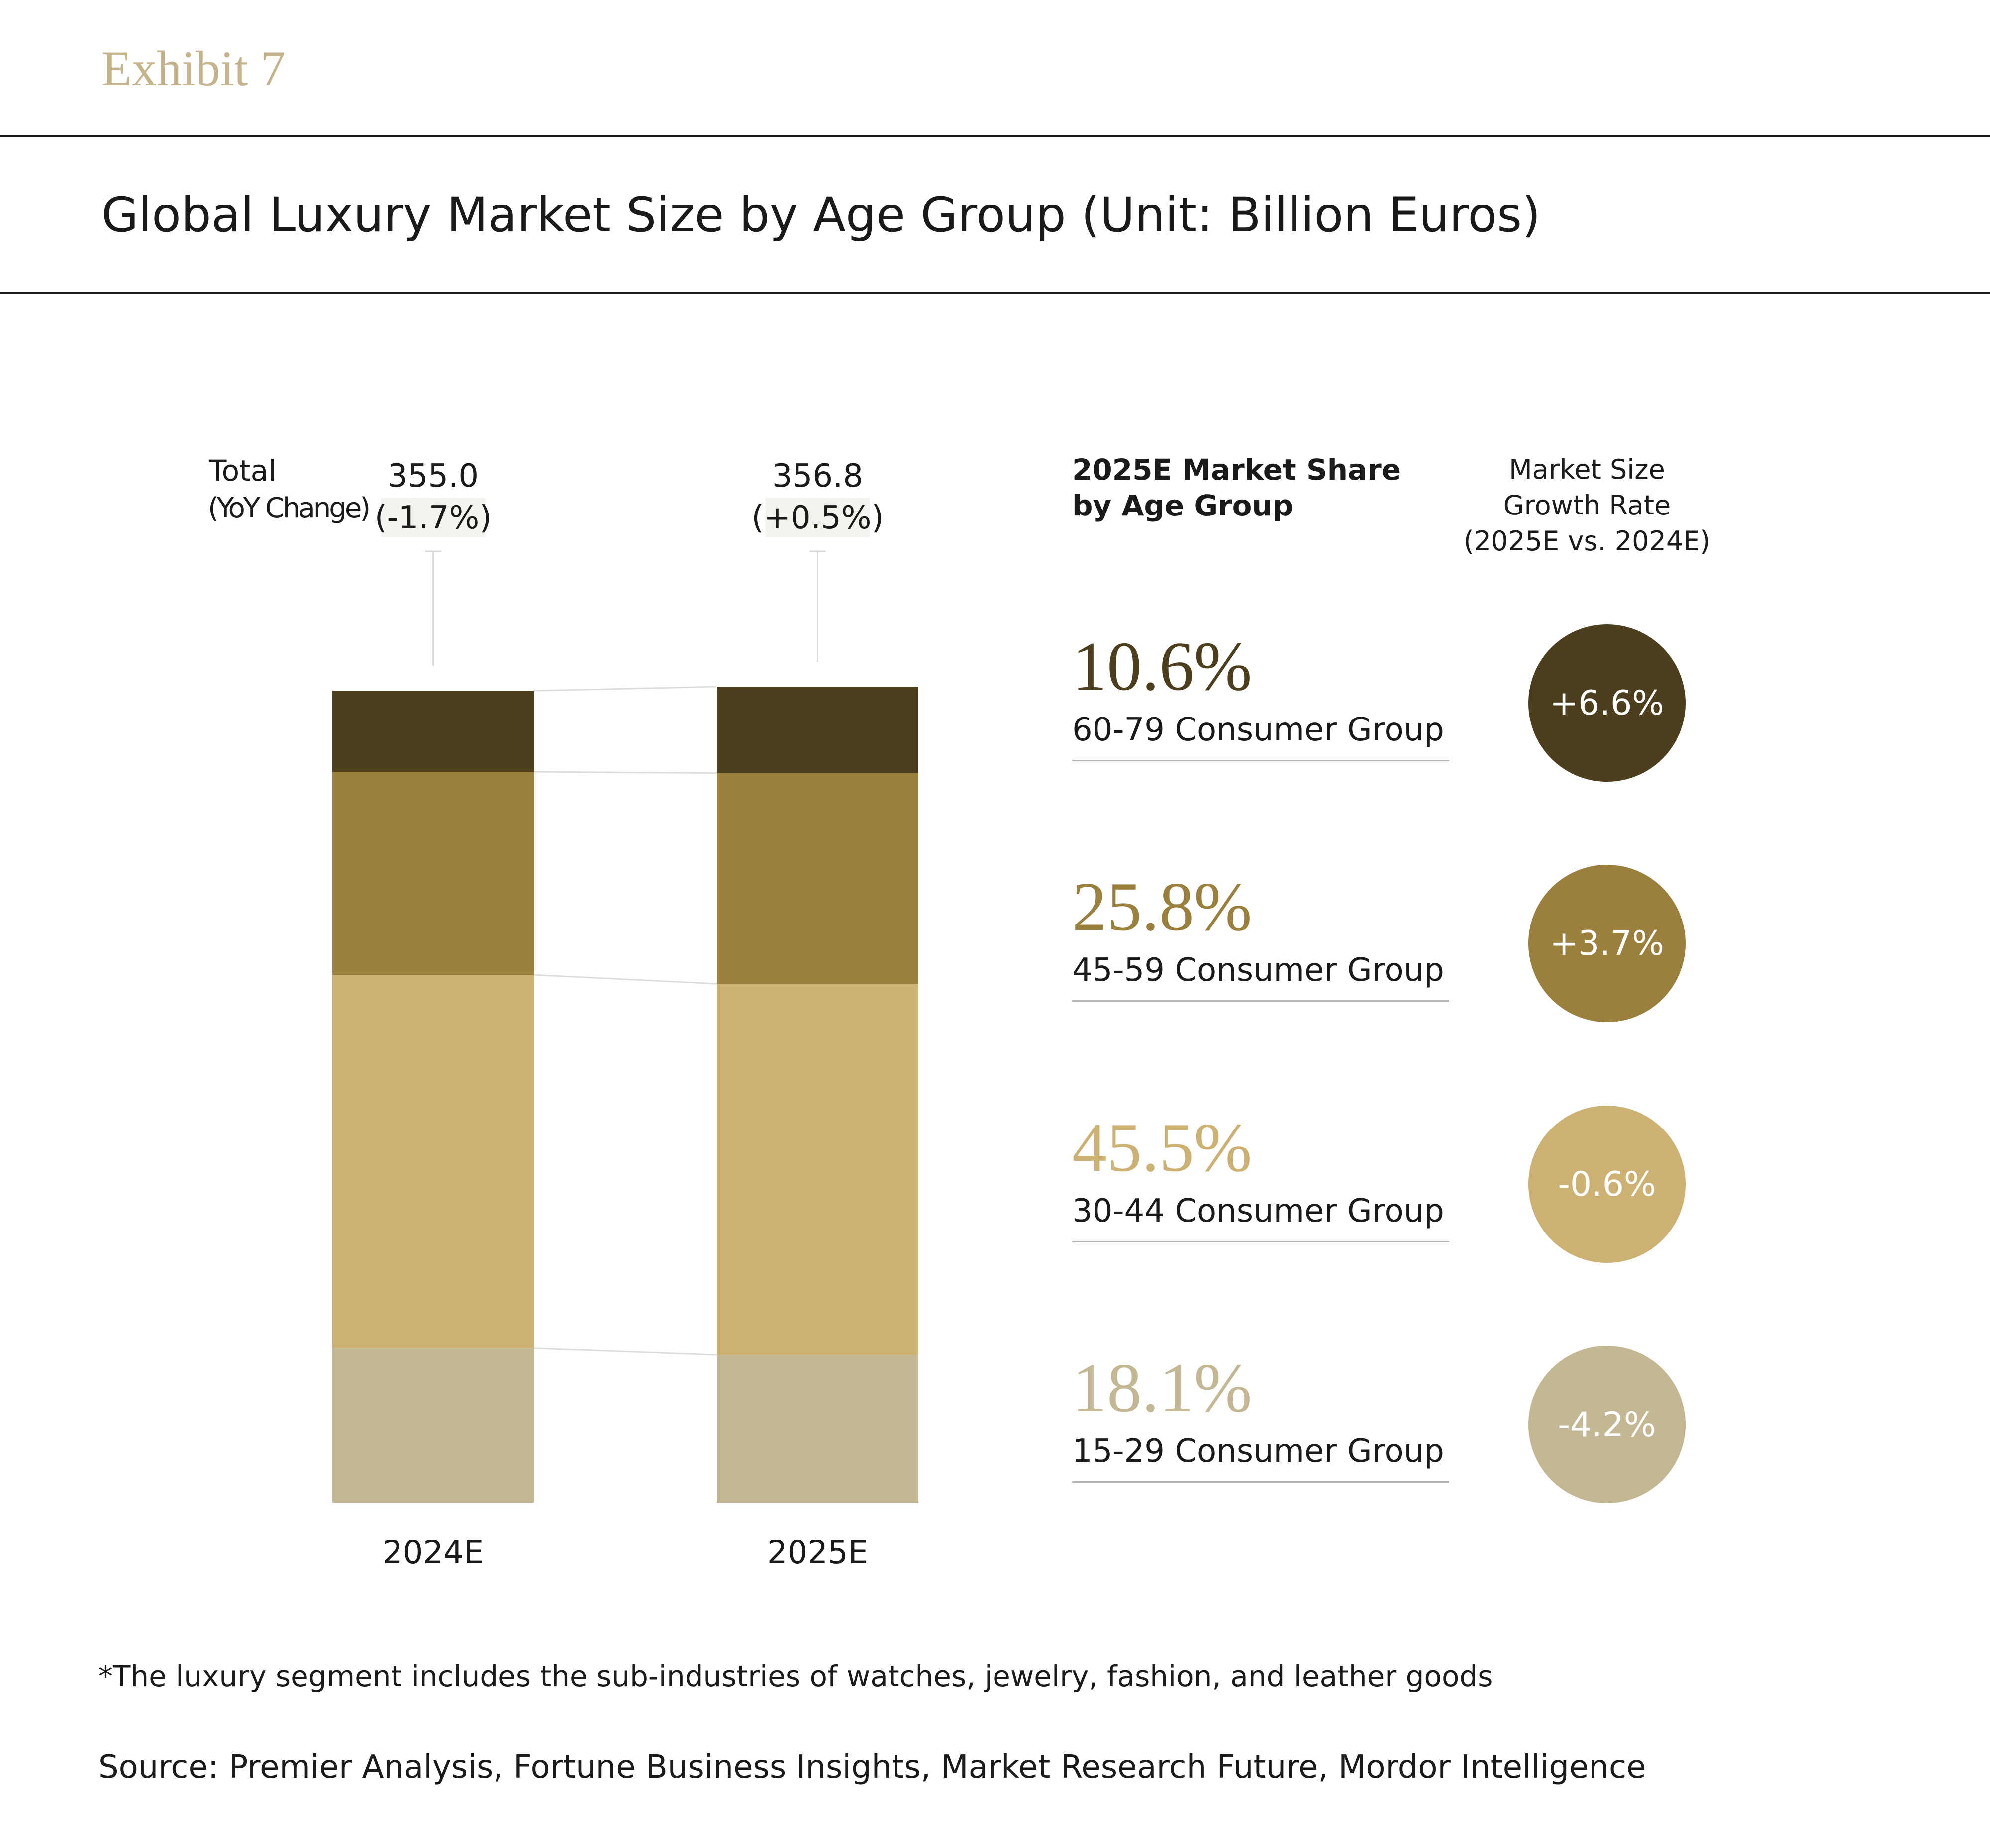 Image resolution: width=1990 pixels, height=1848 pixels. What do you see at coordinates (1162, 666) in the screenshot?
I see `share-value: 10.6%` at bounding box center [1162, 666].